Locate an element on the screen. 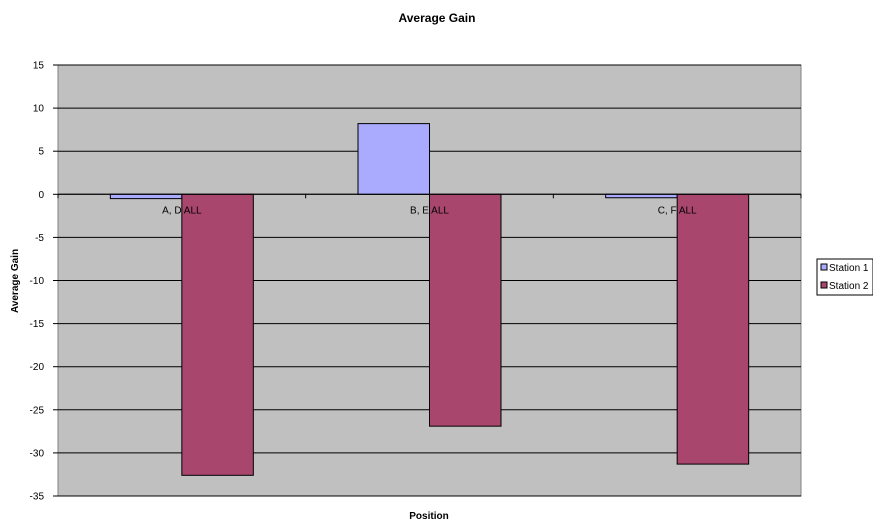  y-tick-label: -10 is located at coordinates (37, 281).